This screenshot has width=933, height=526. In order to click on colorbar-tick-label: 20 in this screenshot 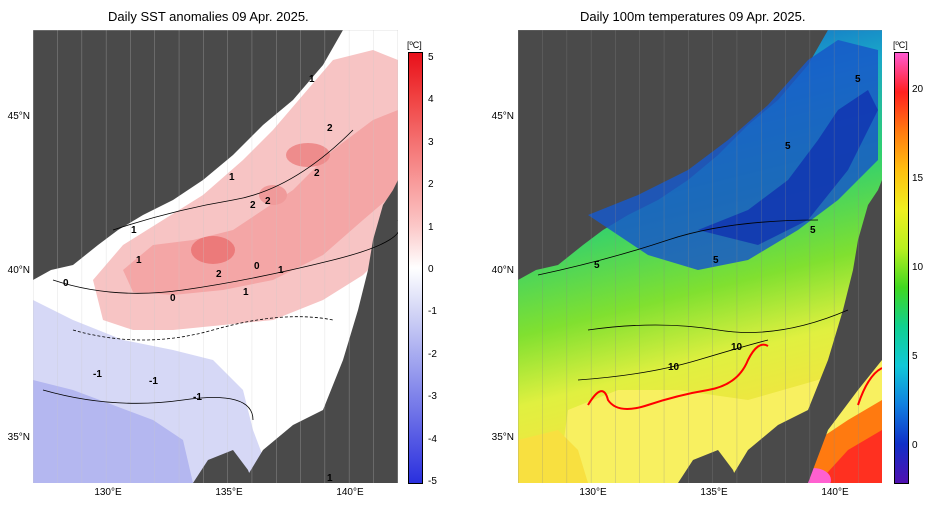, I will do `click(918, 89)`.